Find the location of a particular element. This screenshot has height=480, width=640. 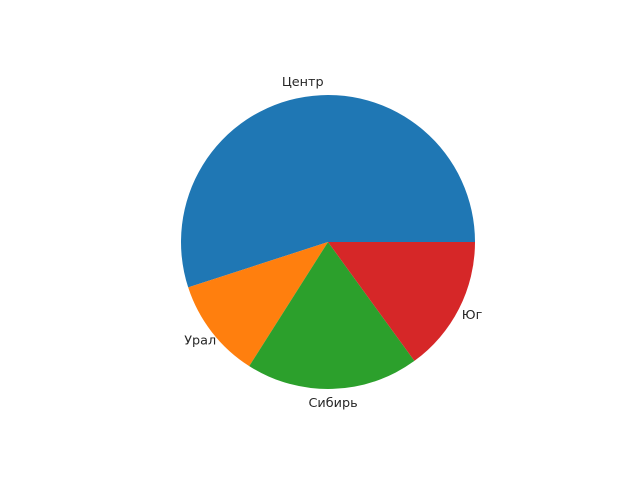

pie-label-2: Сибирь is located at coordinates (333, 403).